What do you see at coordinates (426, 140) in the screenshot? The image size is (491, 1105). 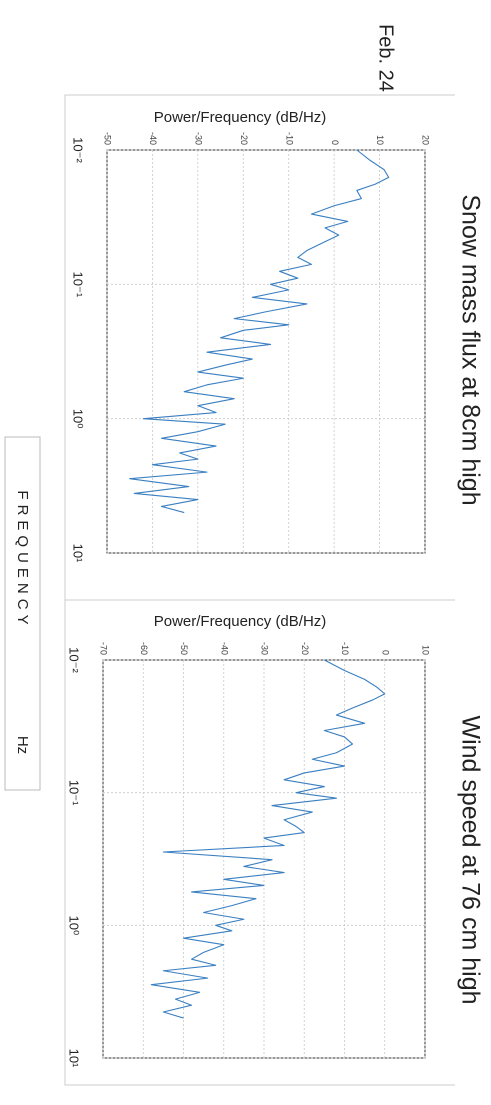 I see `y-tick-label: 20` at bounding box center [426, 140].